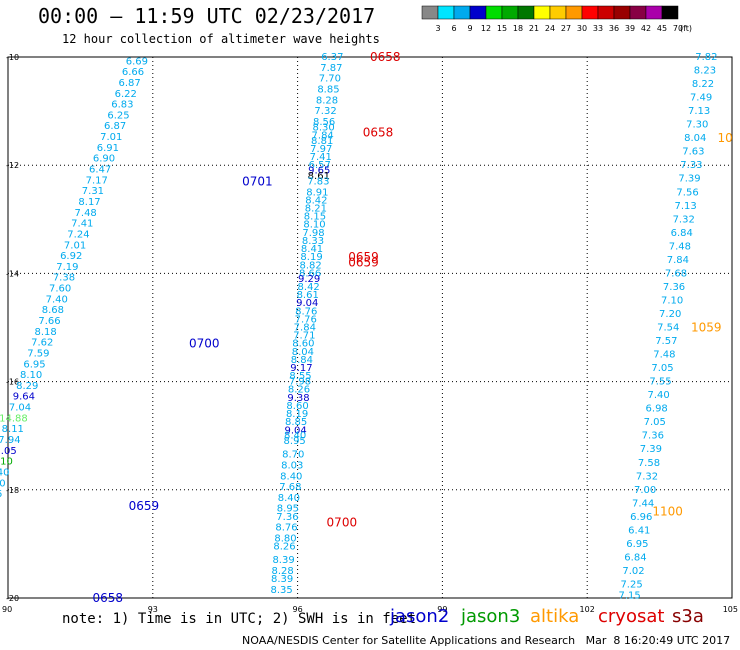 This screenshot has height=650, width=740. What do you see at coordinates (639, 530) in the screenshot?
I see `data-label: 6.41` at bounding box center [639, 530].